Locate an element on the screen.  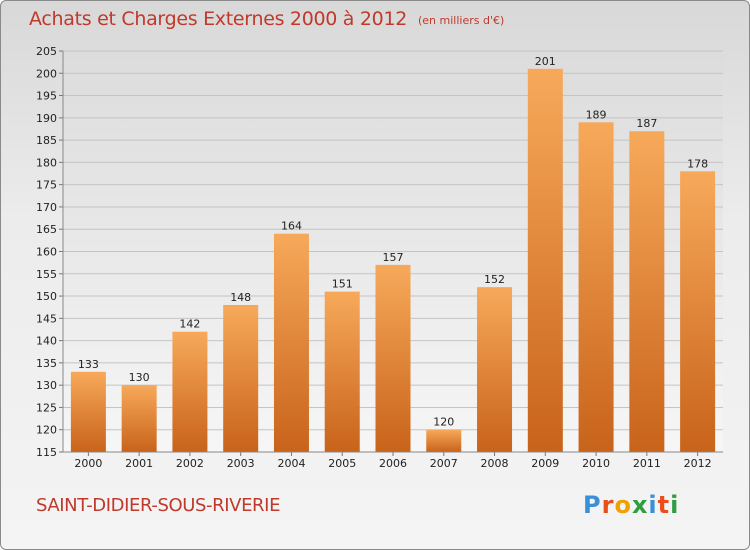
y-tick-label: 140 is located at coordinates (46, 341).